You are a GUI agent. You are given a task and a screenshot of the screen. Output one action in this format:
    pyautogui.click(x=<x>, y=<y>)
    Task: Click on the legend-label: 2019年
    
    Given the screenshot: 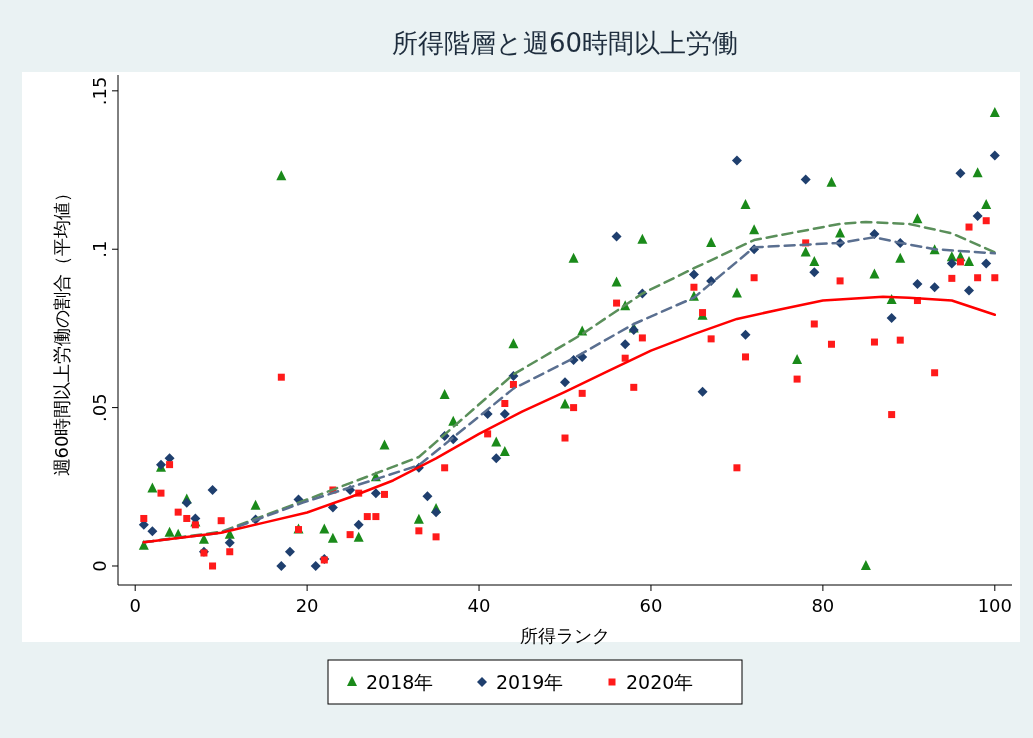 What is the action you would take?
    pyautogui.click(x=530, y=682)
    